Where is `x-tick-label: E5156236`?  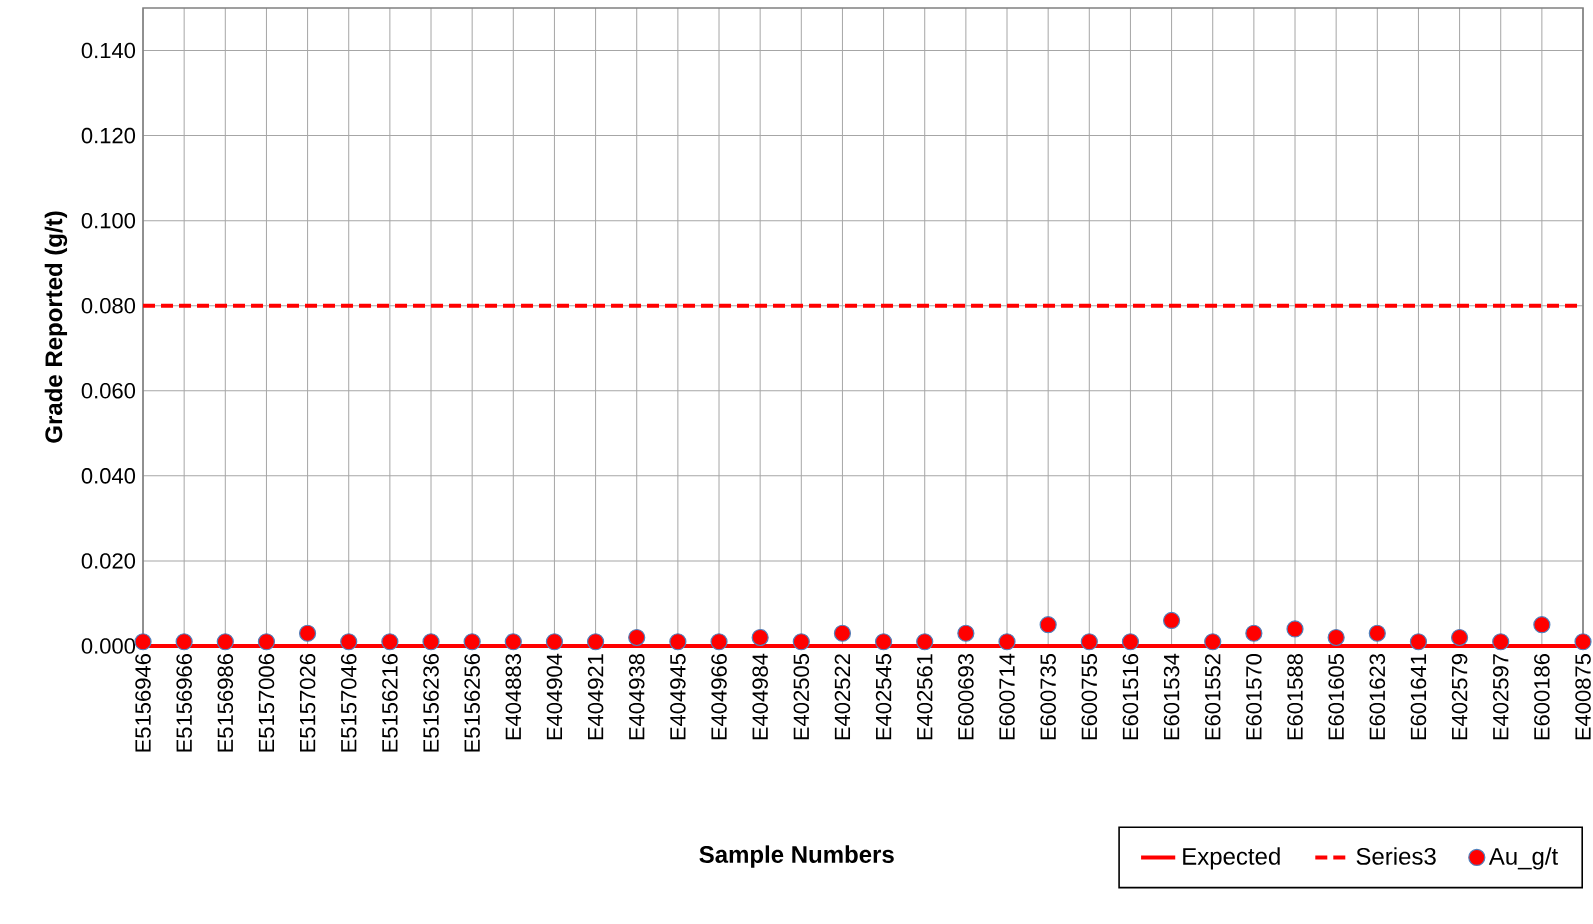
x-tick-label: E5156236 is located at coordinates (431, 703).